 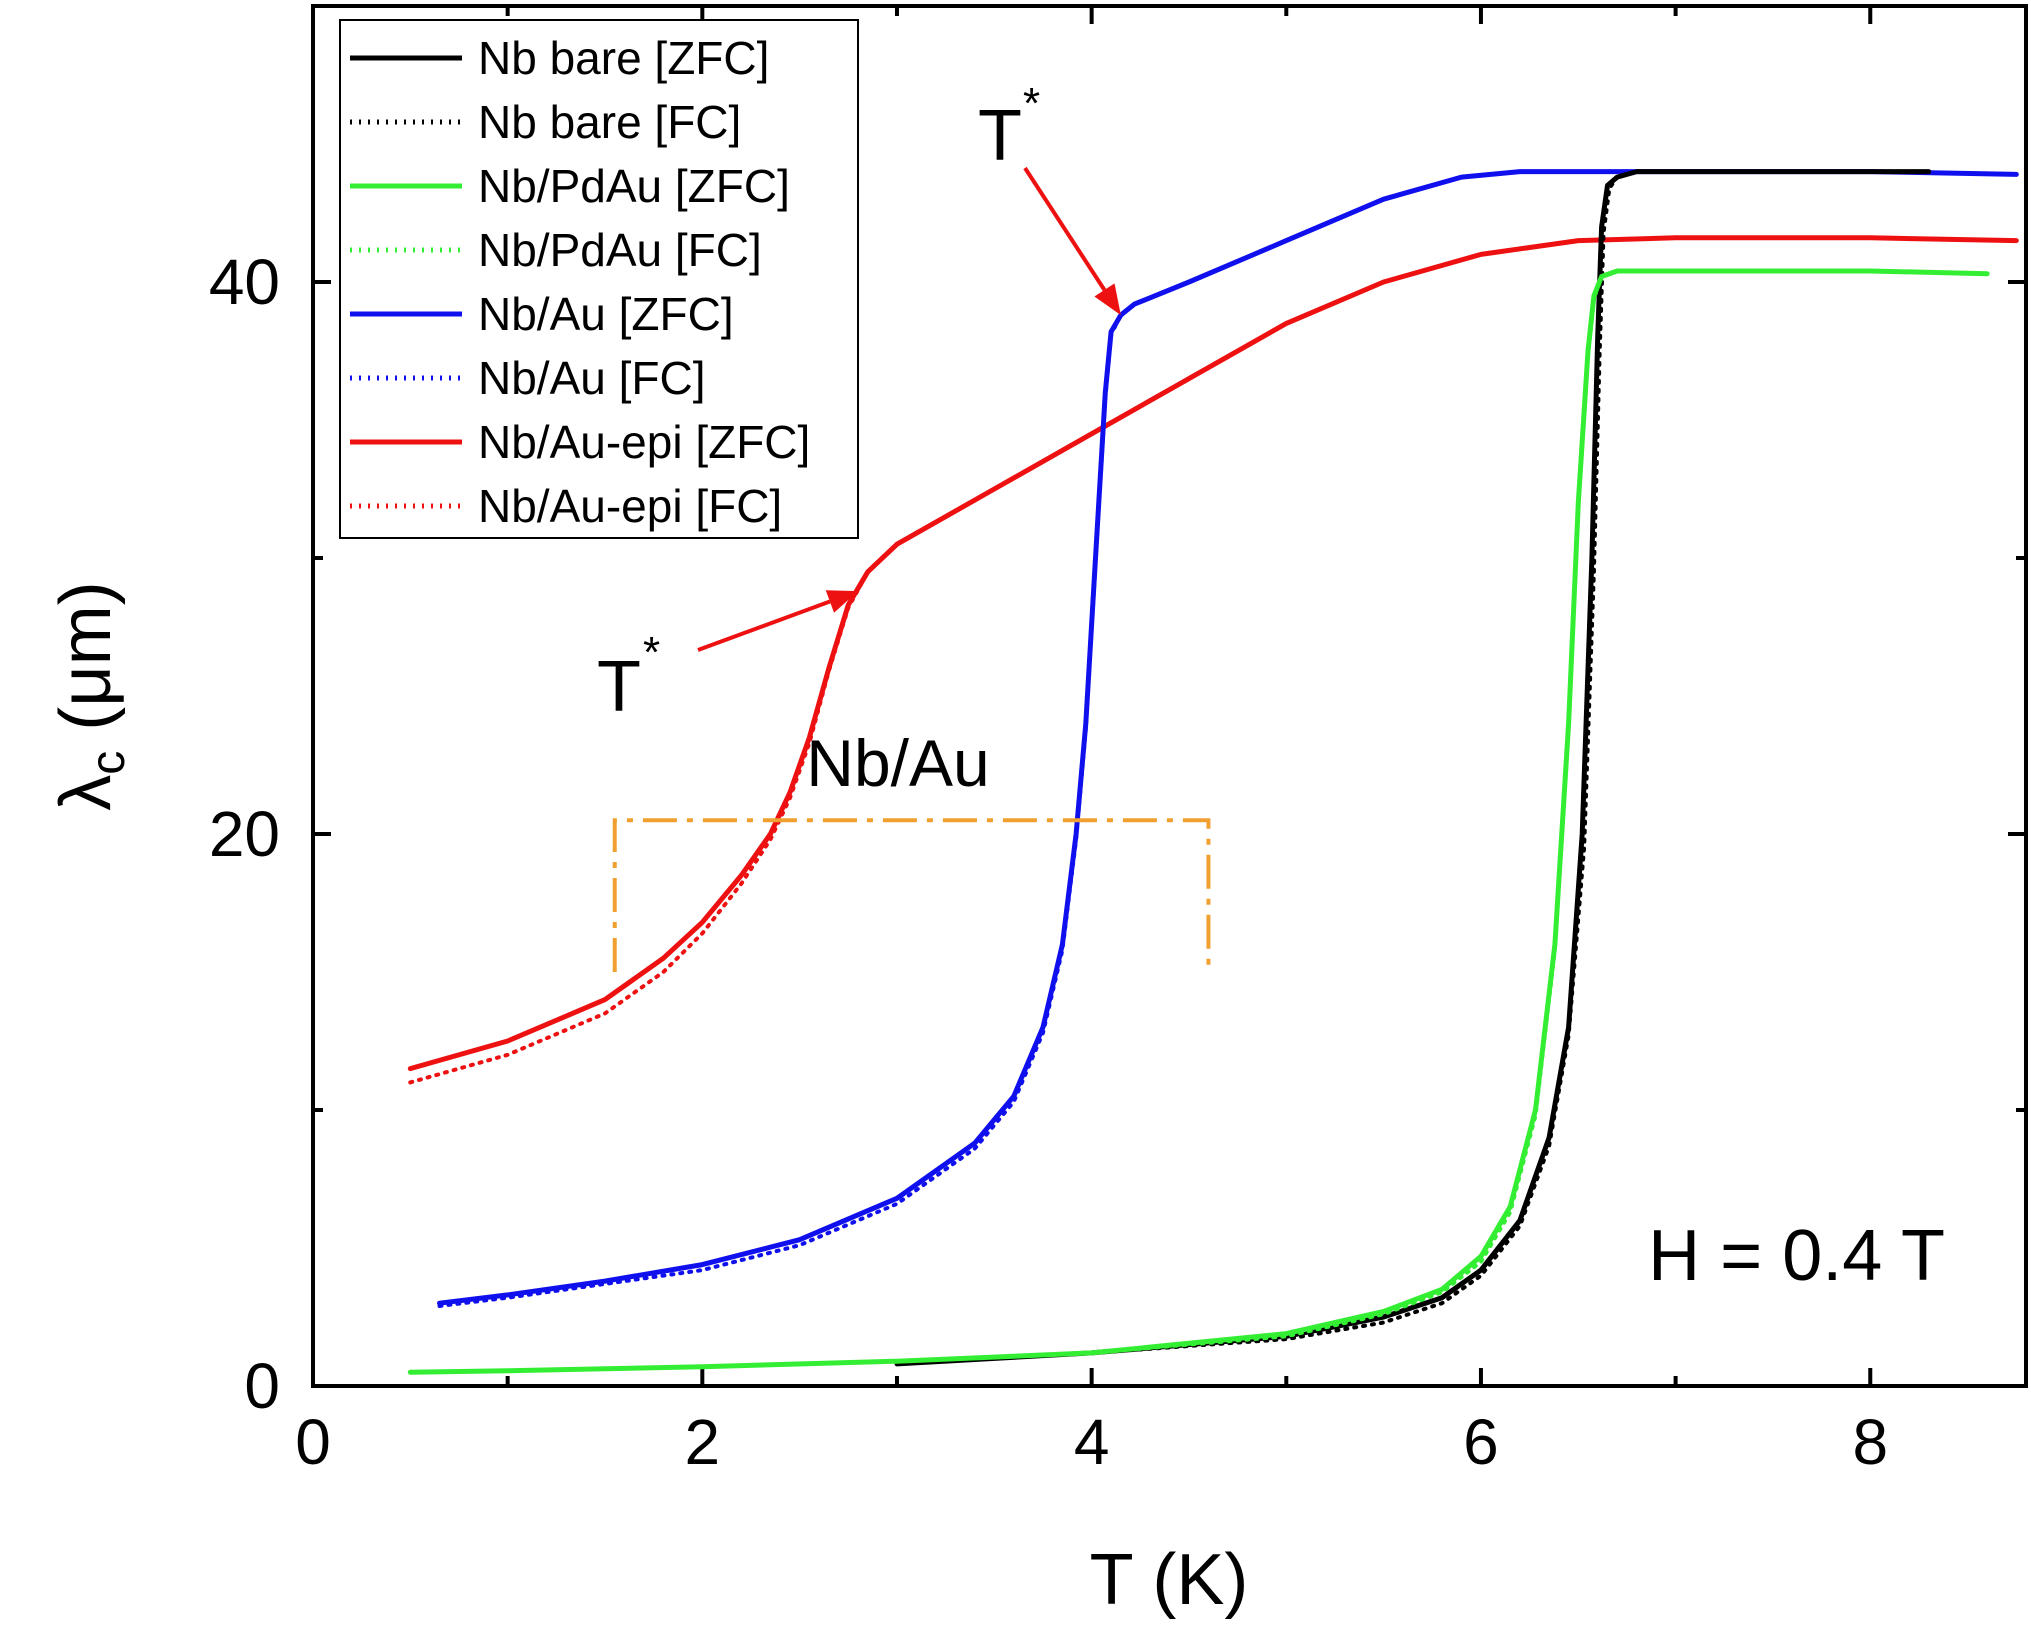 I want to click on legend-label-1: Nb bare [FC], so click(x=609, y=122).